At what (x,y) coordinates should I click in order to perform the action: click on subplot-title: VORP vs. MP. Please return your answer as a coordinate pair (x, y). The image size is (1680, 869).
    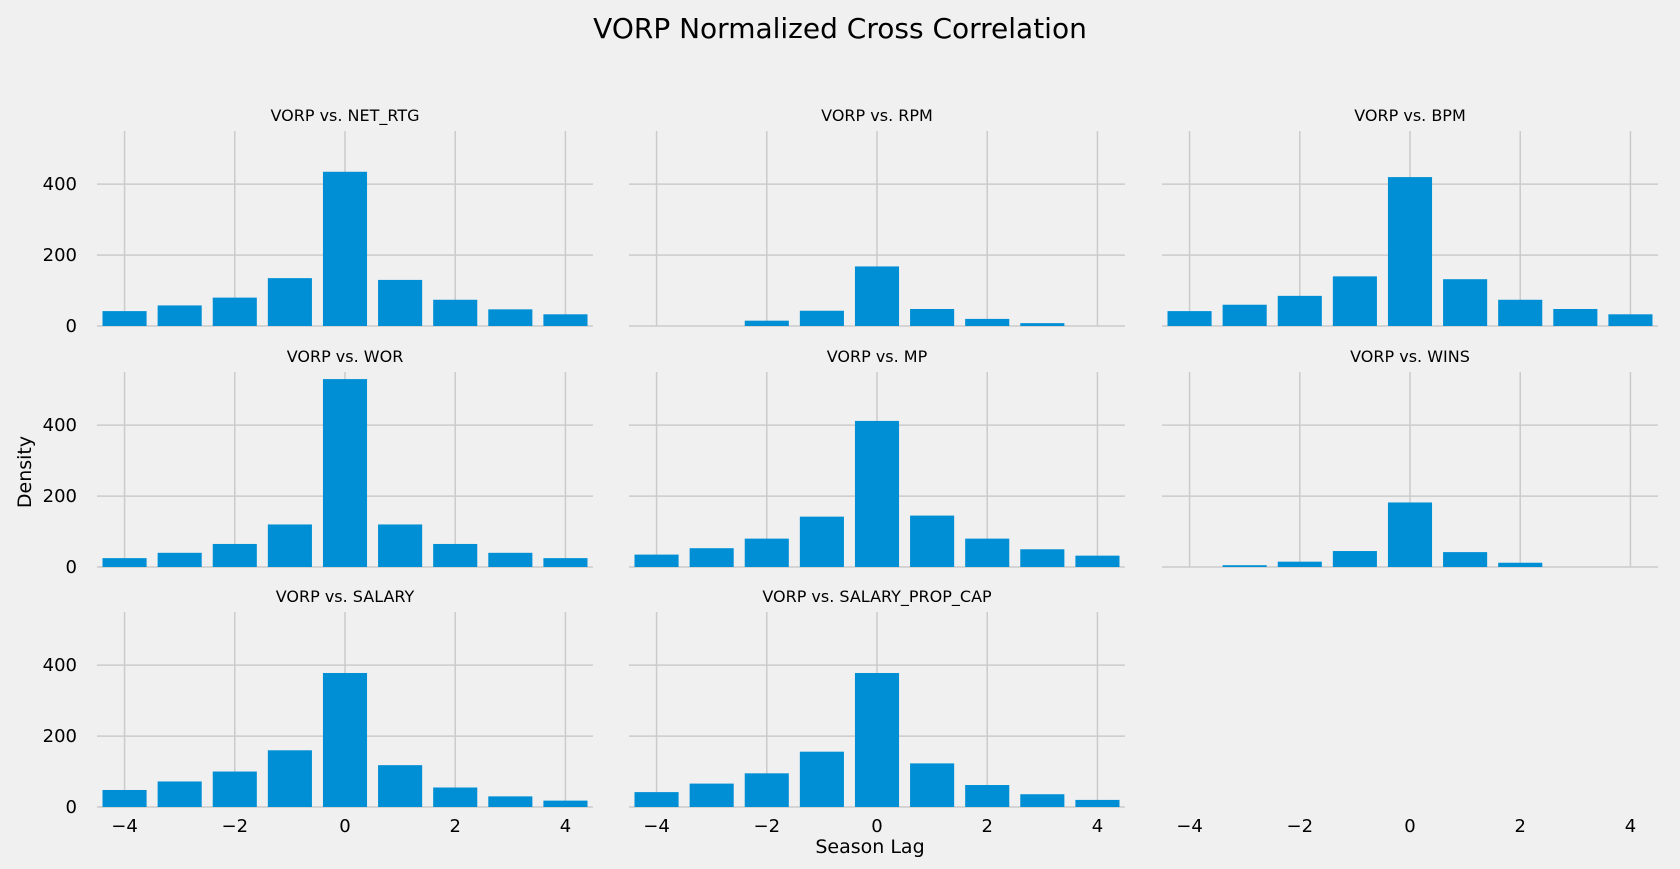
    Looking at the image, I should click on (877, 356).